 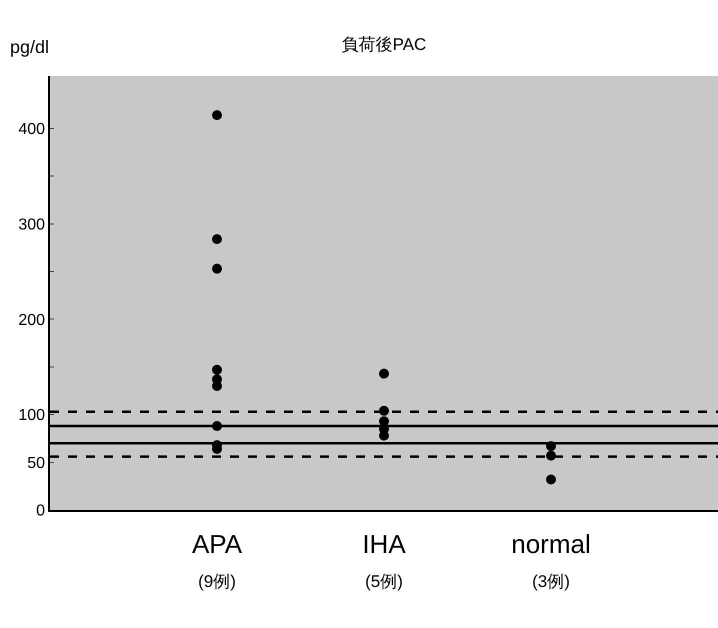 What do you see at coordinates (384, 559) in the screenshot?
I see `x-tick-label: IHA (5例)` at bounding box center [384, 559].